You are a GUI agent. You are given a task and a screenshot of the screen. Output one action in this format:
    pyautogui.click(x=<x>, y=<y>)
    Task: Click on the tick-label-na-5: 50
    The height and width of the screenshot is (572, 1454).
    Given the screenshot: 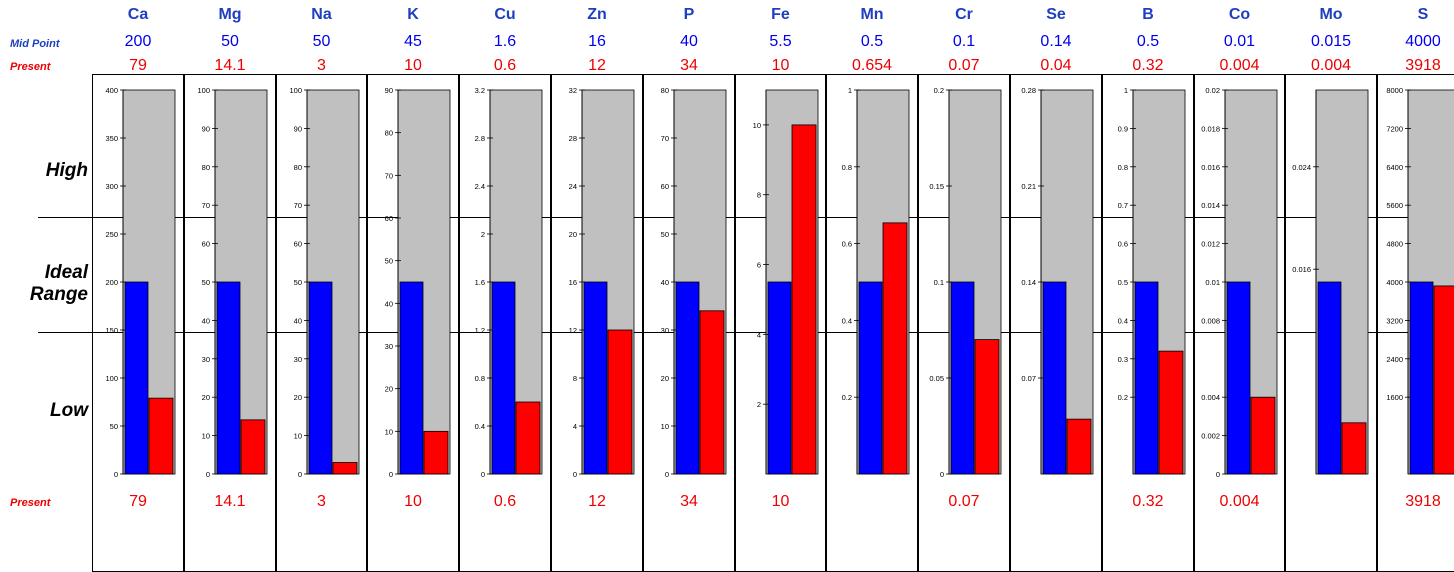 What is the action you would take?
    pyautogui.click(x=298, y=282)
    